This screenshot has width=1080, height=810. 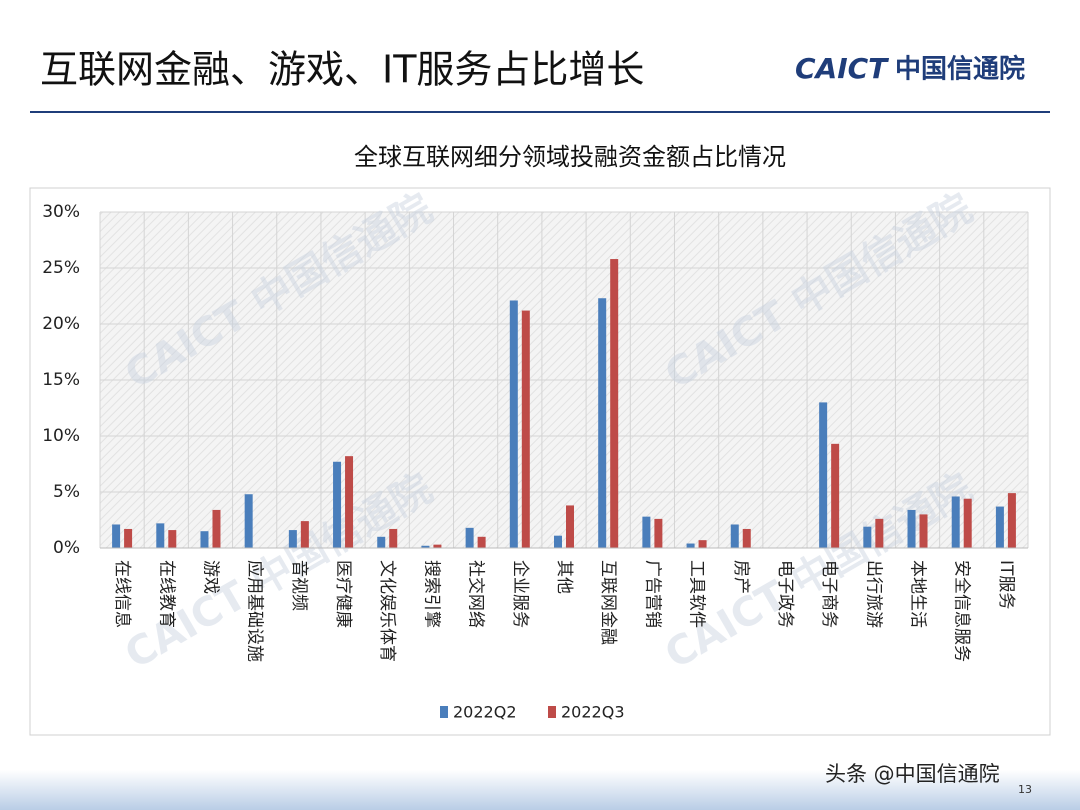 What do you see at coordinates (697, 594) in the screenshot?
I see `x-tick-label: 工具软件` at bounding box center [697, 594].